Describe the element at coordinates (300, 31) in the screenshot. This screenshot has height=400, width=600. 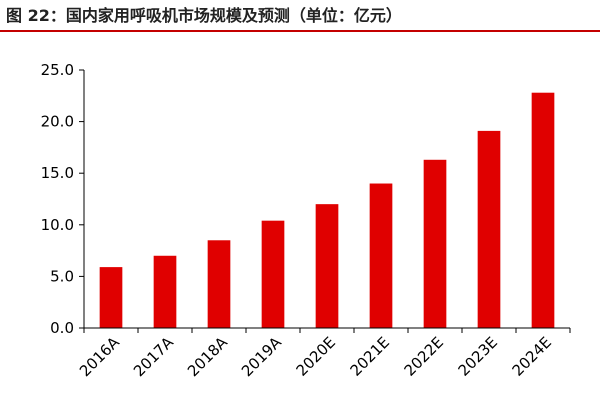
I see `title-rule` at that location.